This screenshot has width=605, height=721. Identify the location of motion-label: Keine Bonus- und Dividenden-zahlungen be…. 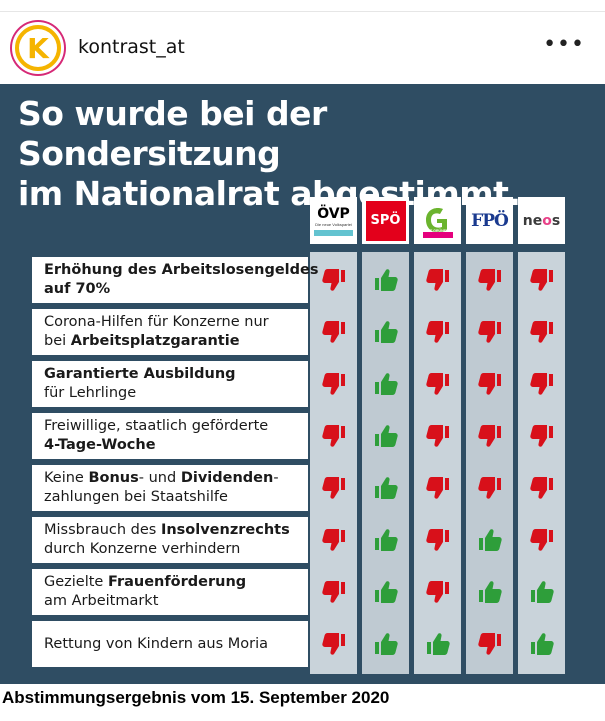
(170, 488).